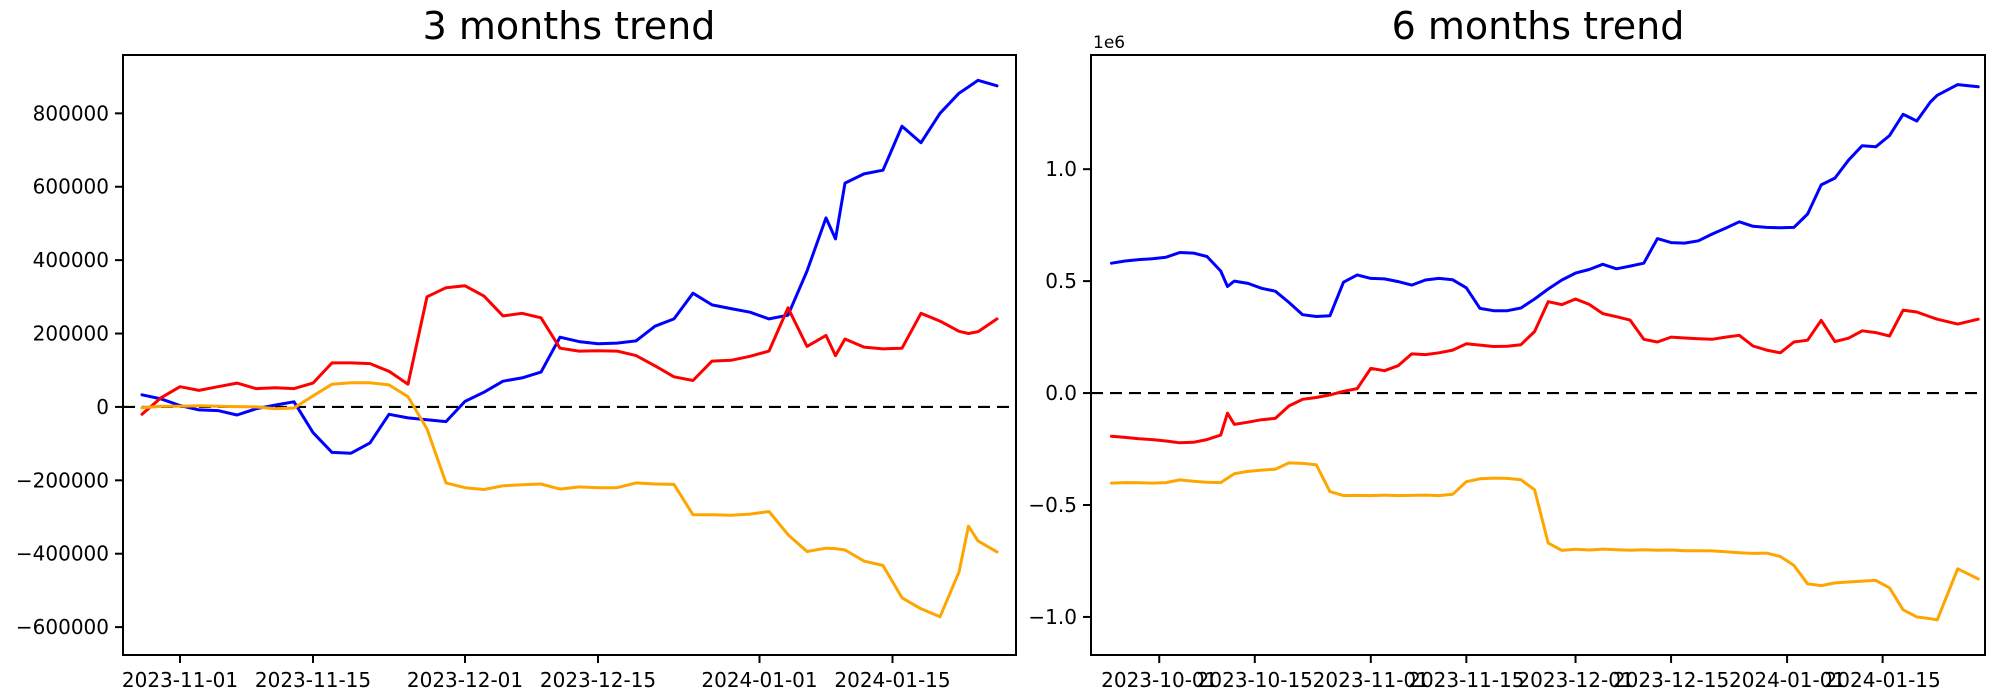  I want to click on x-tick-label: 2023-10-15, so click(1255, 680).